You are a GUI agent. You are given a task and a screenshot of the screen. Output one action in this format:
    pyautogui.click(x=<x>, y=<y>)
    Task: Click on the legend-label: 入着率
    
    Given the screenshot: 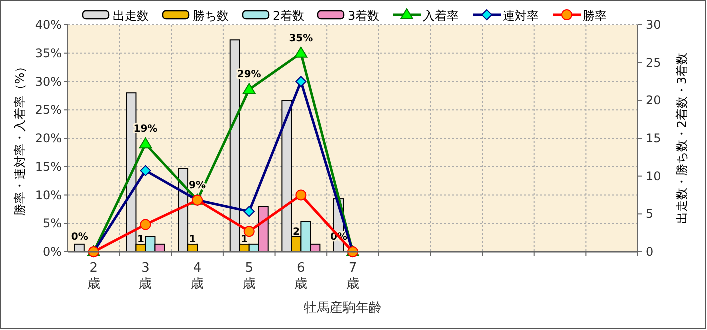 What is the action you would take?
    pyautogui.click(x=441, y=16)
    